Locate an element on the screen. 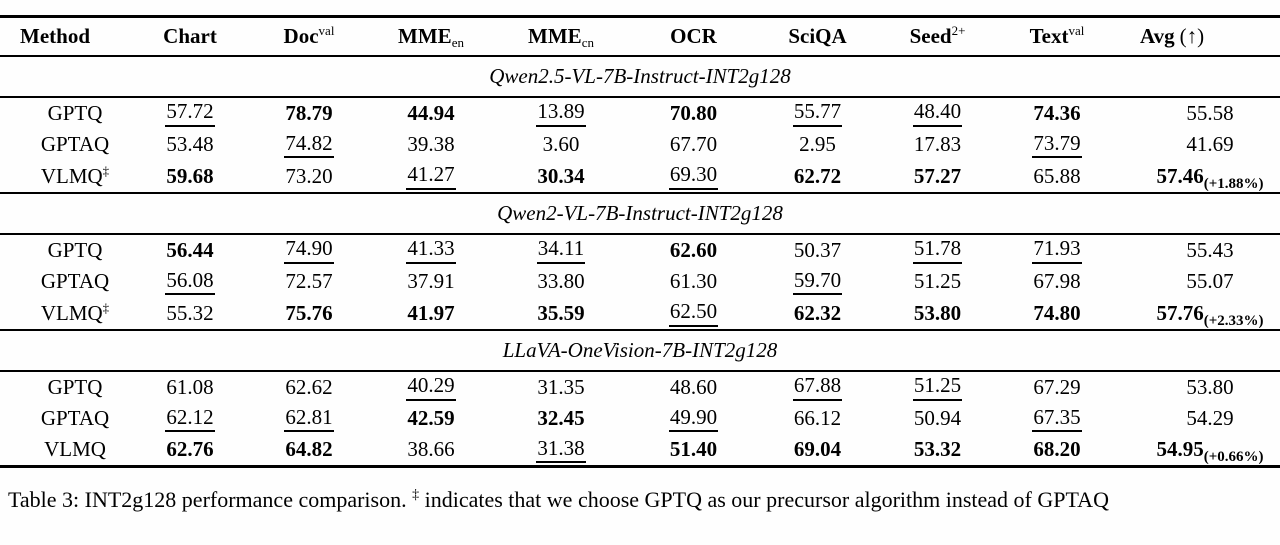 The image size is (1280, 545). method-cell: VLMQ‡ is located at coordinates (65, 314).